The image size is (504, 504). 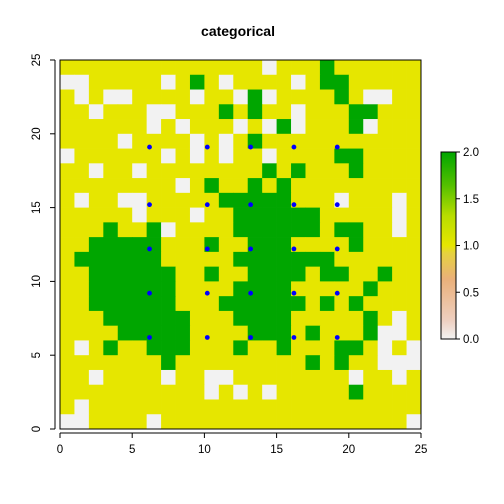 I want to click on y-tick-label: 5, so click(x=37, y=355).